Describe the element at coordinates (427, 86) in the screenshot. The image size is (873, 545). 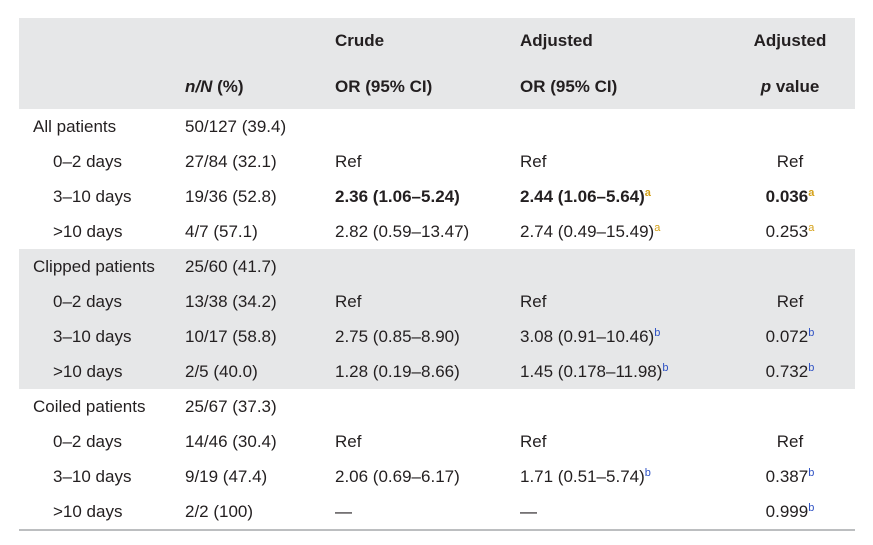
I see `header-crude-ci: OR (95% CI)` at that location.